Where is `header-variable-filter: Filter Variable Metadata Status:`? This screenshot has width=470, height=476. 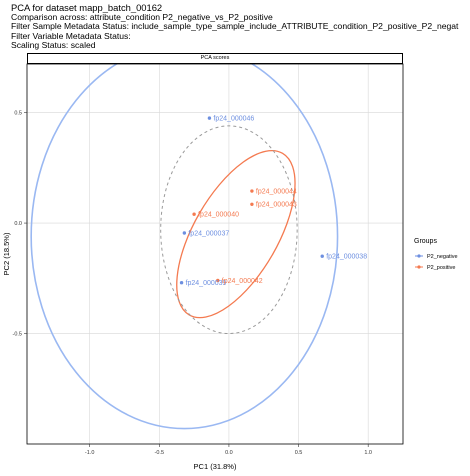
header-variable-filter: Filter Variable Metadata Status: is located at coordinates (71, 36).